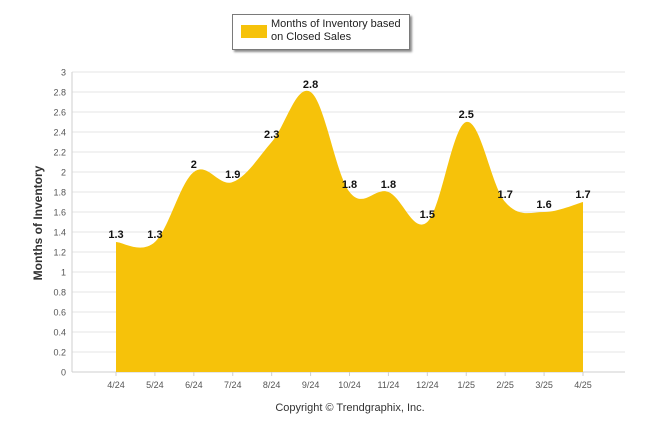 The width and height of the screenshot is (646, 434). What do you see at coordinates (232, 175) in the screenshot?
I see `data-label: 1.9` at bounding box center [232, 175].